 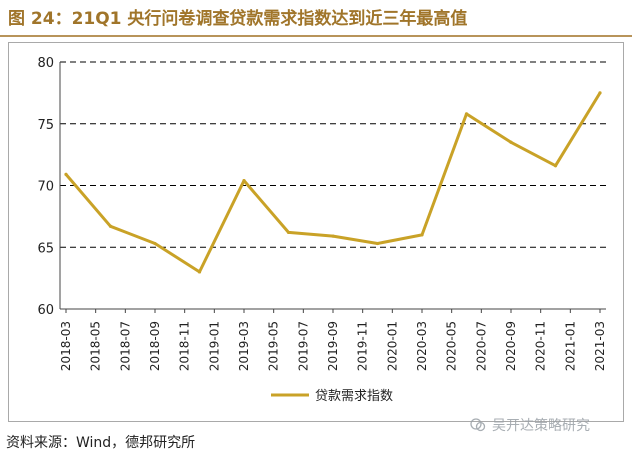 What do you see at coordinates (600, 346) in the screenshot?
I see `x-tick-label: 2021-03` at bounding box center [600, 346].